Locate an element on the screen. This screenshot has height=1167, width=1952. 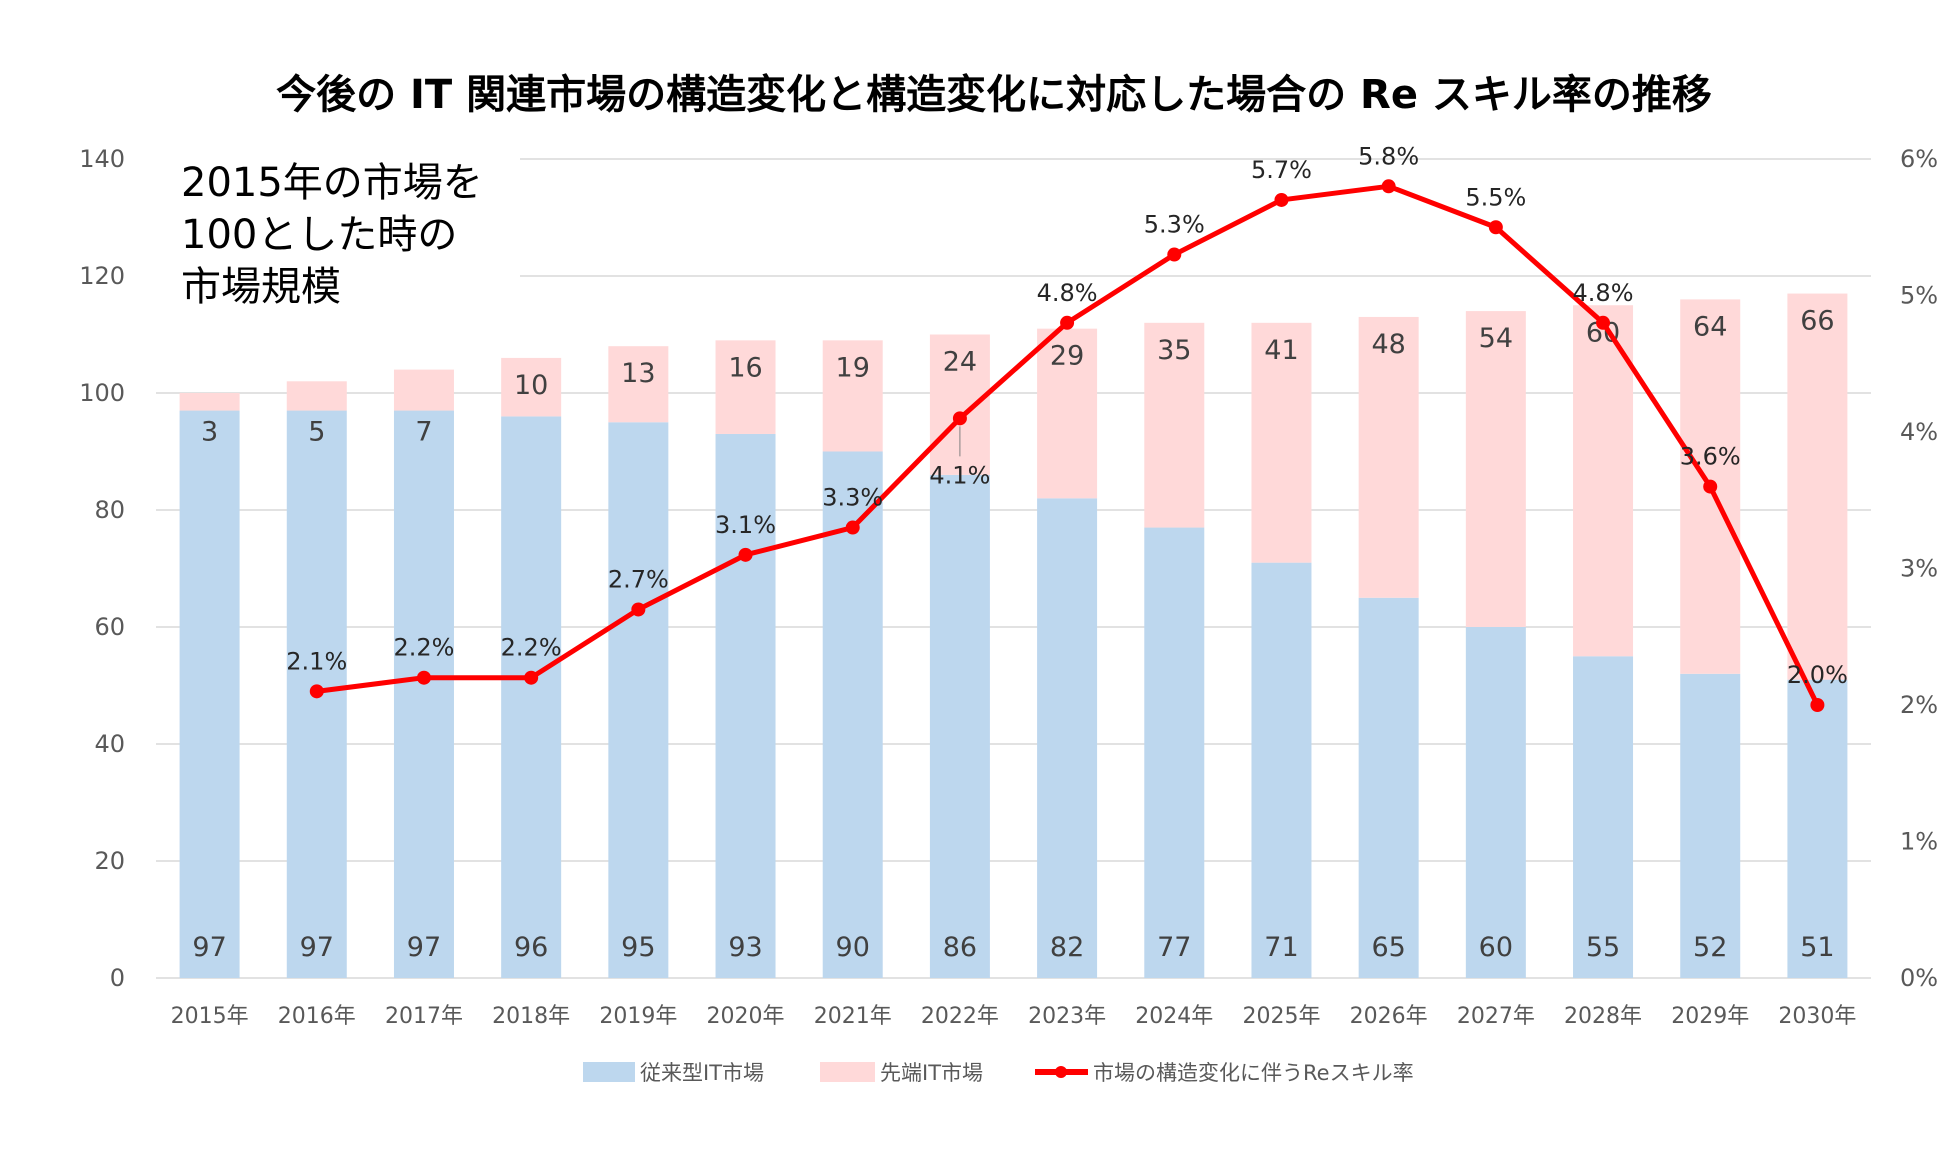
x-tick-label: 2026年 is located at coordinates (1389, 1016).